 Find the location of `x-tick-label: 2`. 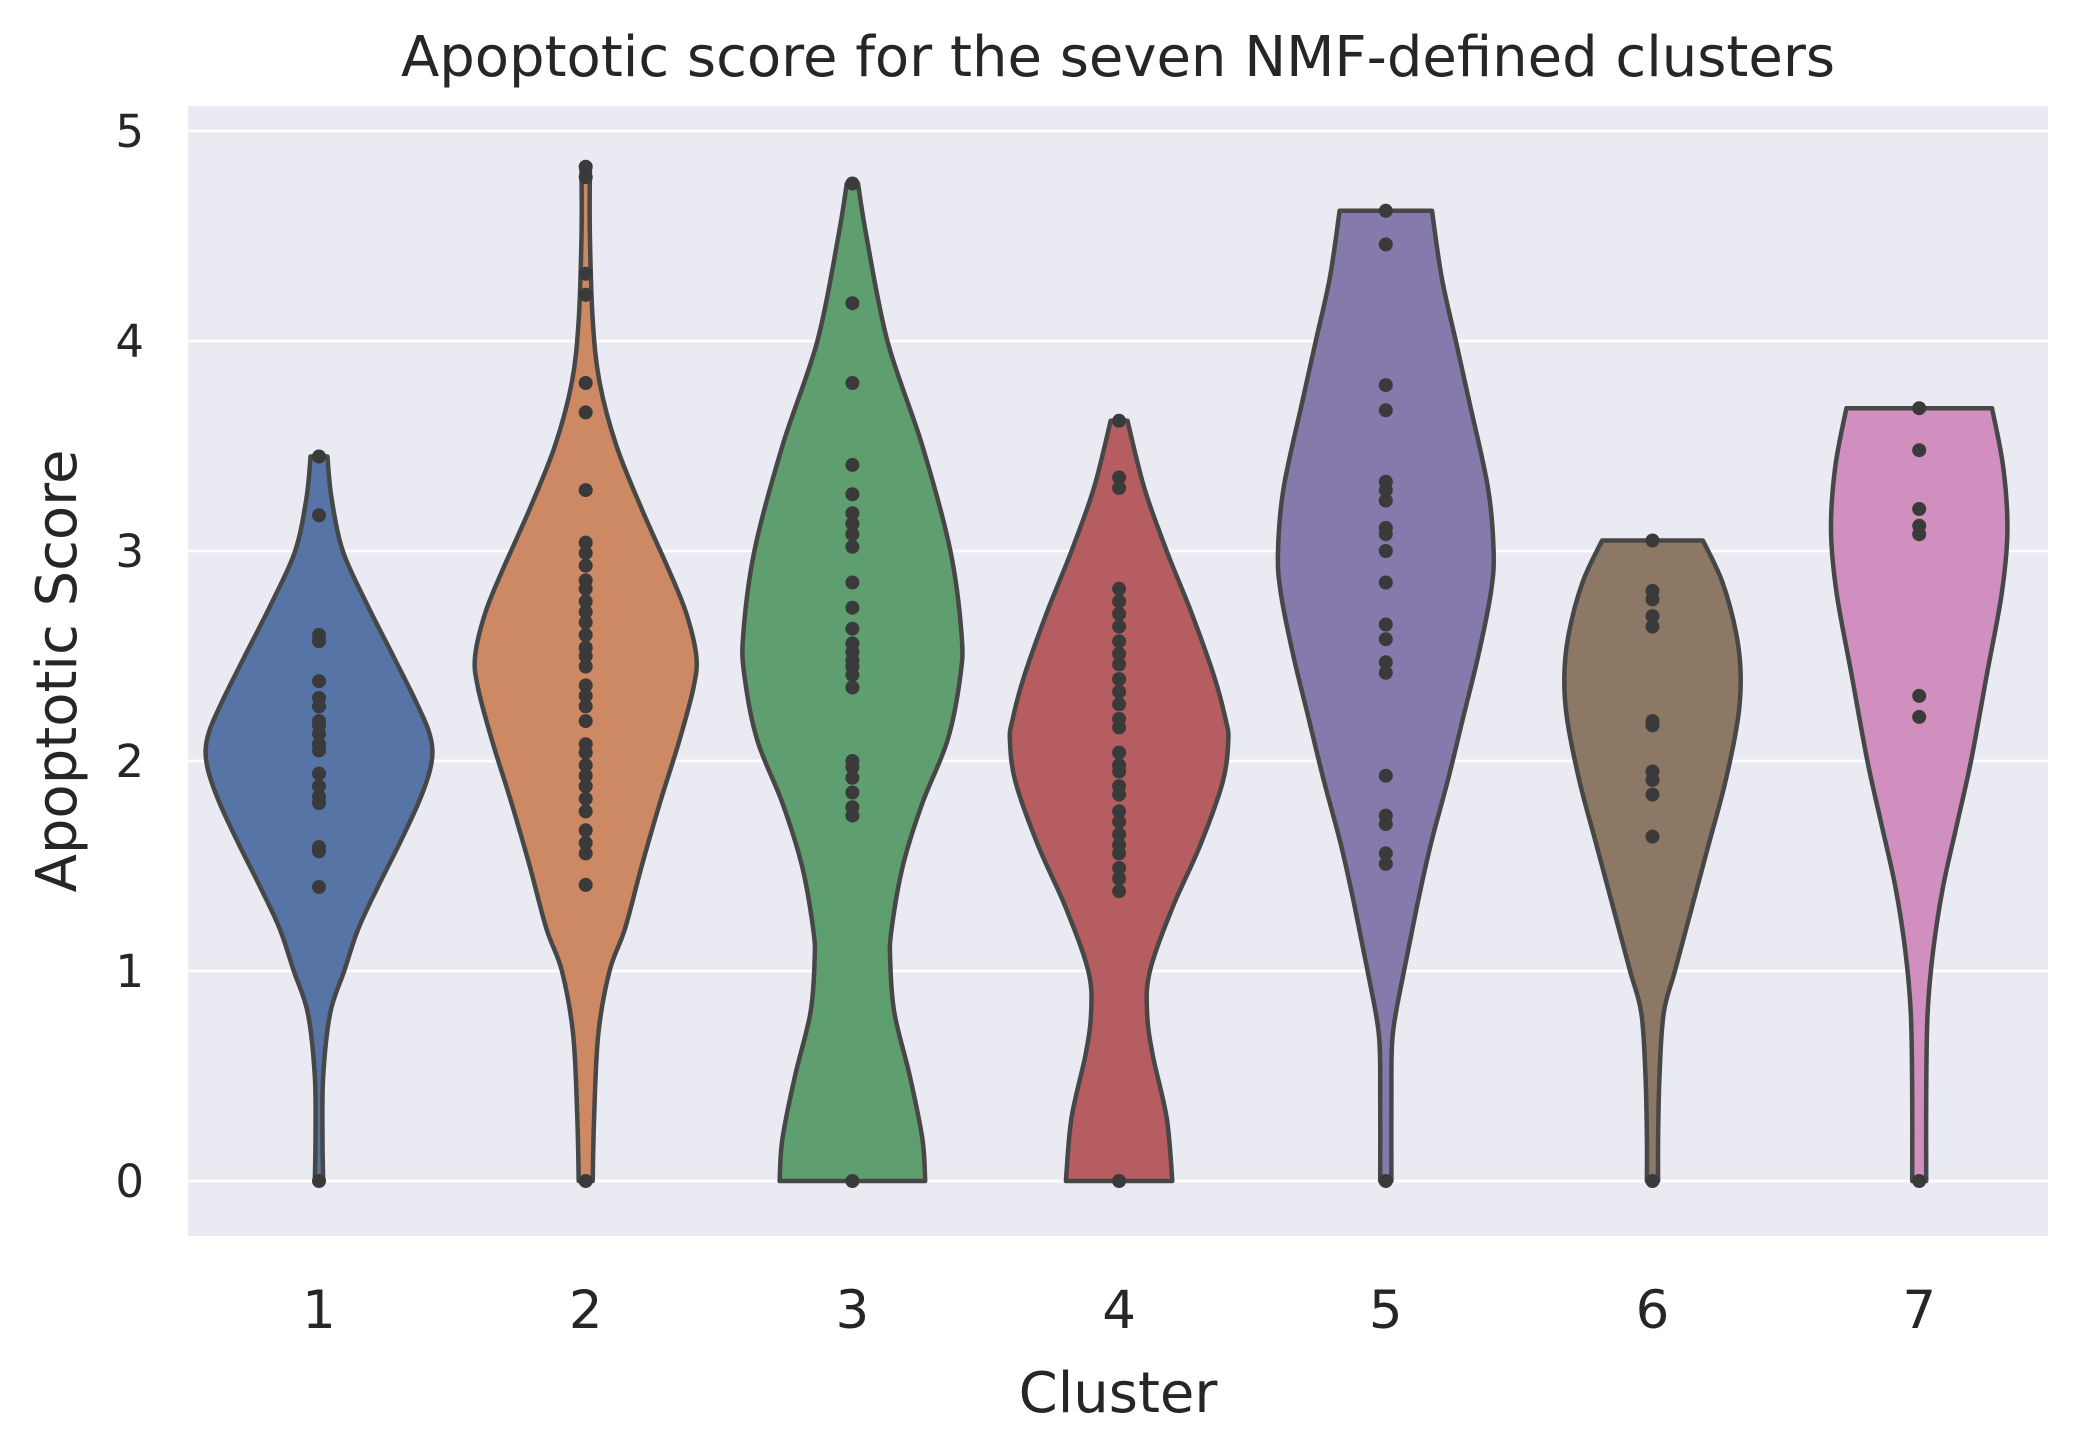

x-tick-label: 2 is located at coordinates (586, 1310).